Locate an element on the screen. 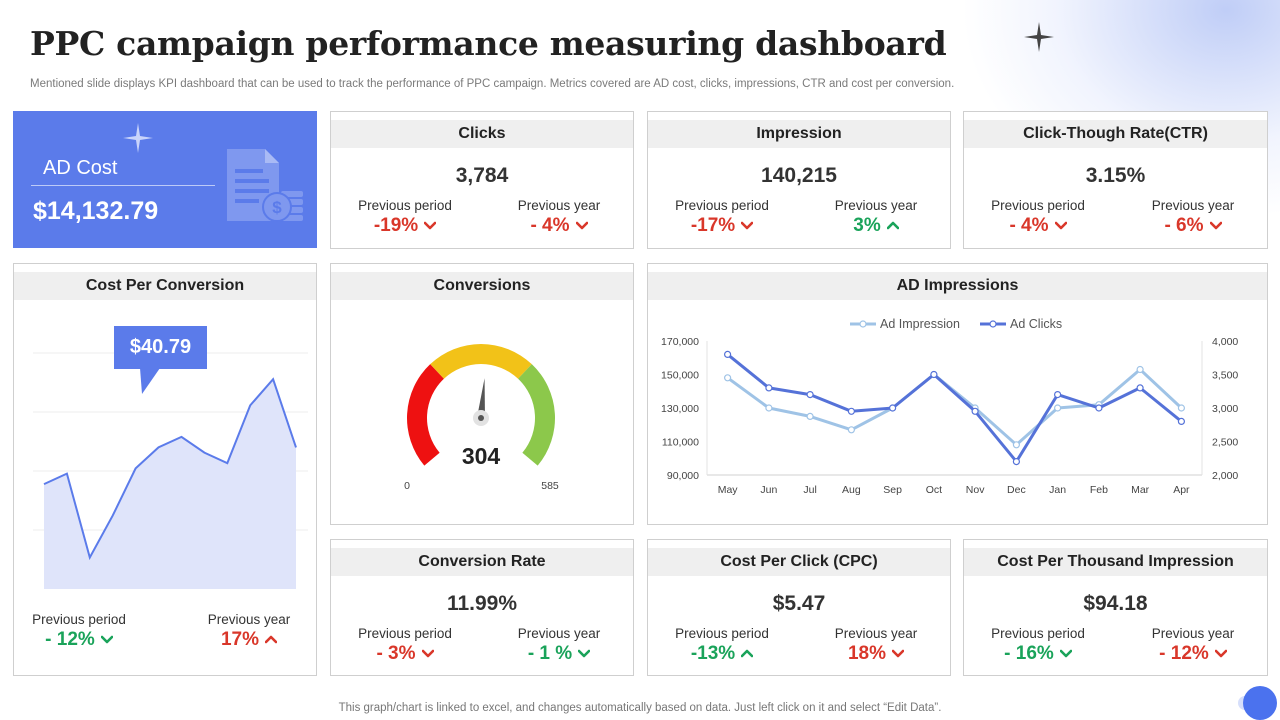 The width and height of the screenshot is (1280, 720). divider is located at coordinates (123, 185).